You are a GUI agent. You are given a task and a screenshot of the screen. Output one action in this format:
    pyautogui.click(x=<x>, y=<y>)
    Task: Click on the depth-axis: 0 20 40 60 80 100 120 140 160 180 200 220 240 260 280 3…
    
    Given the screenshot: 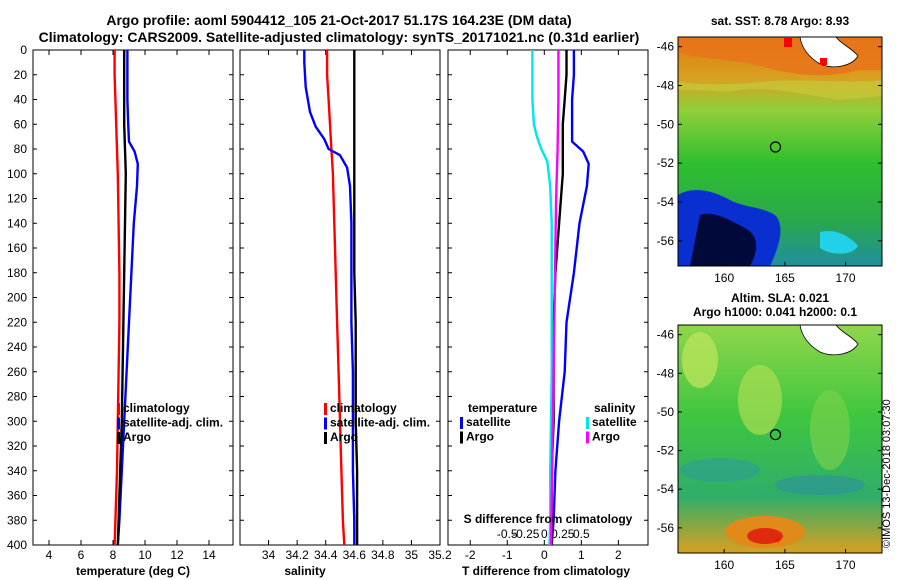 What is the action you would take?
    pyautogui.click(x=17, y=297)
    